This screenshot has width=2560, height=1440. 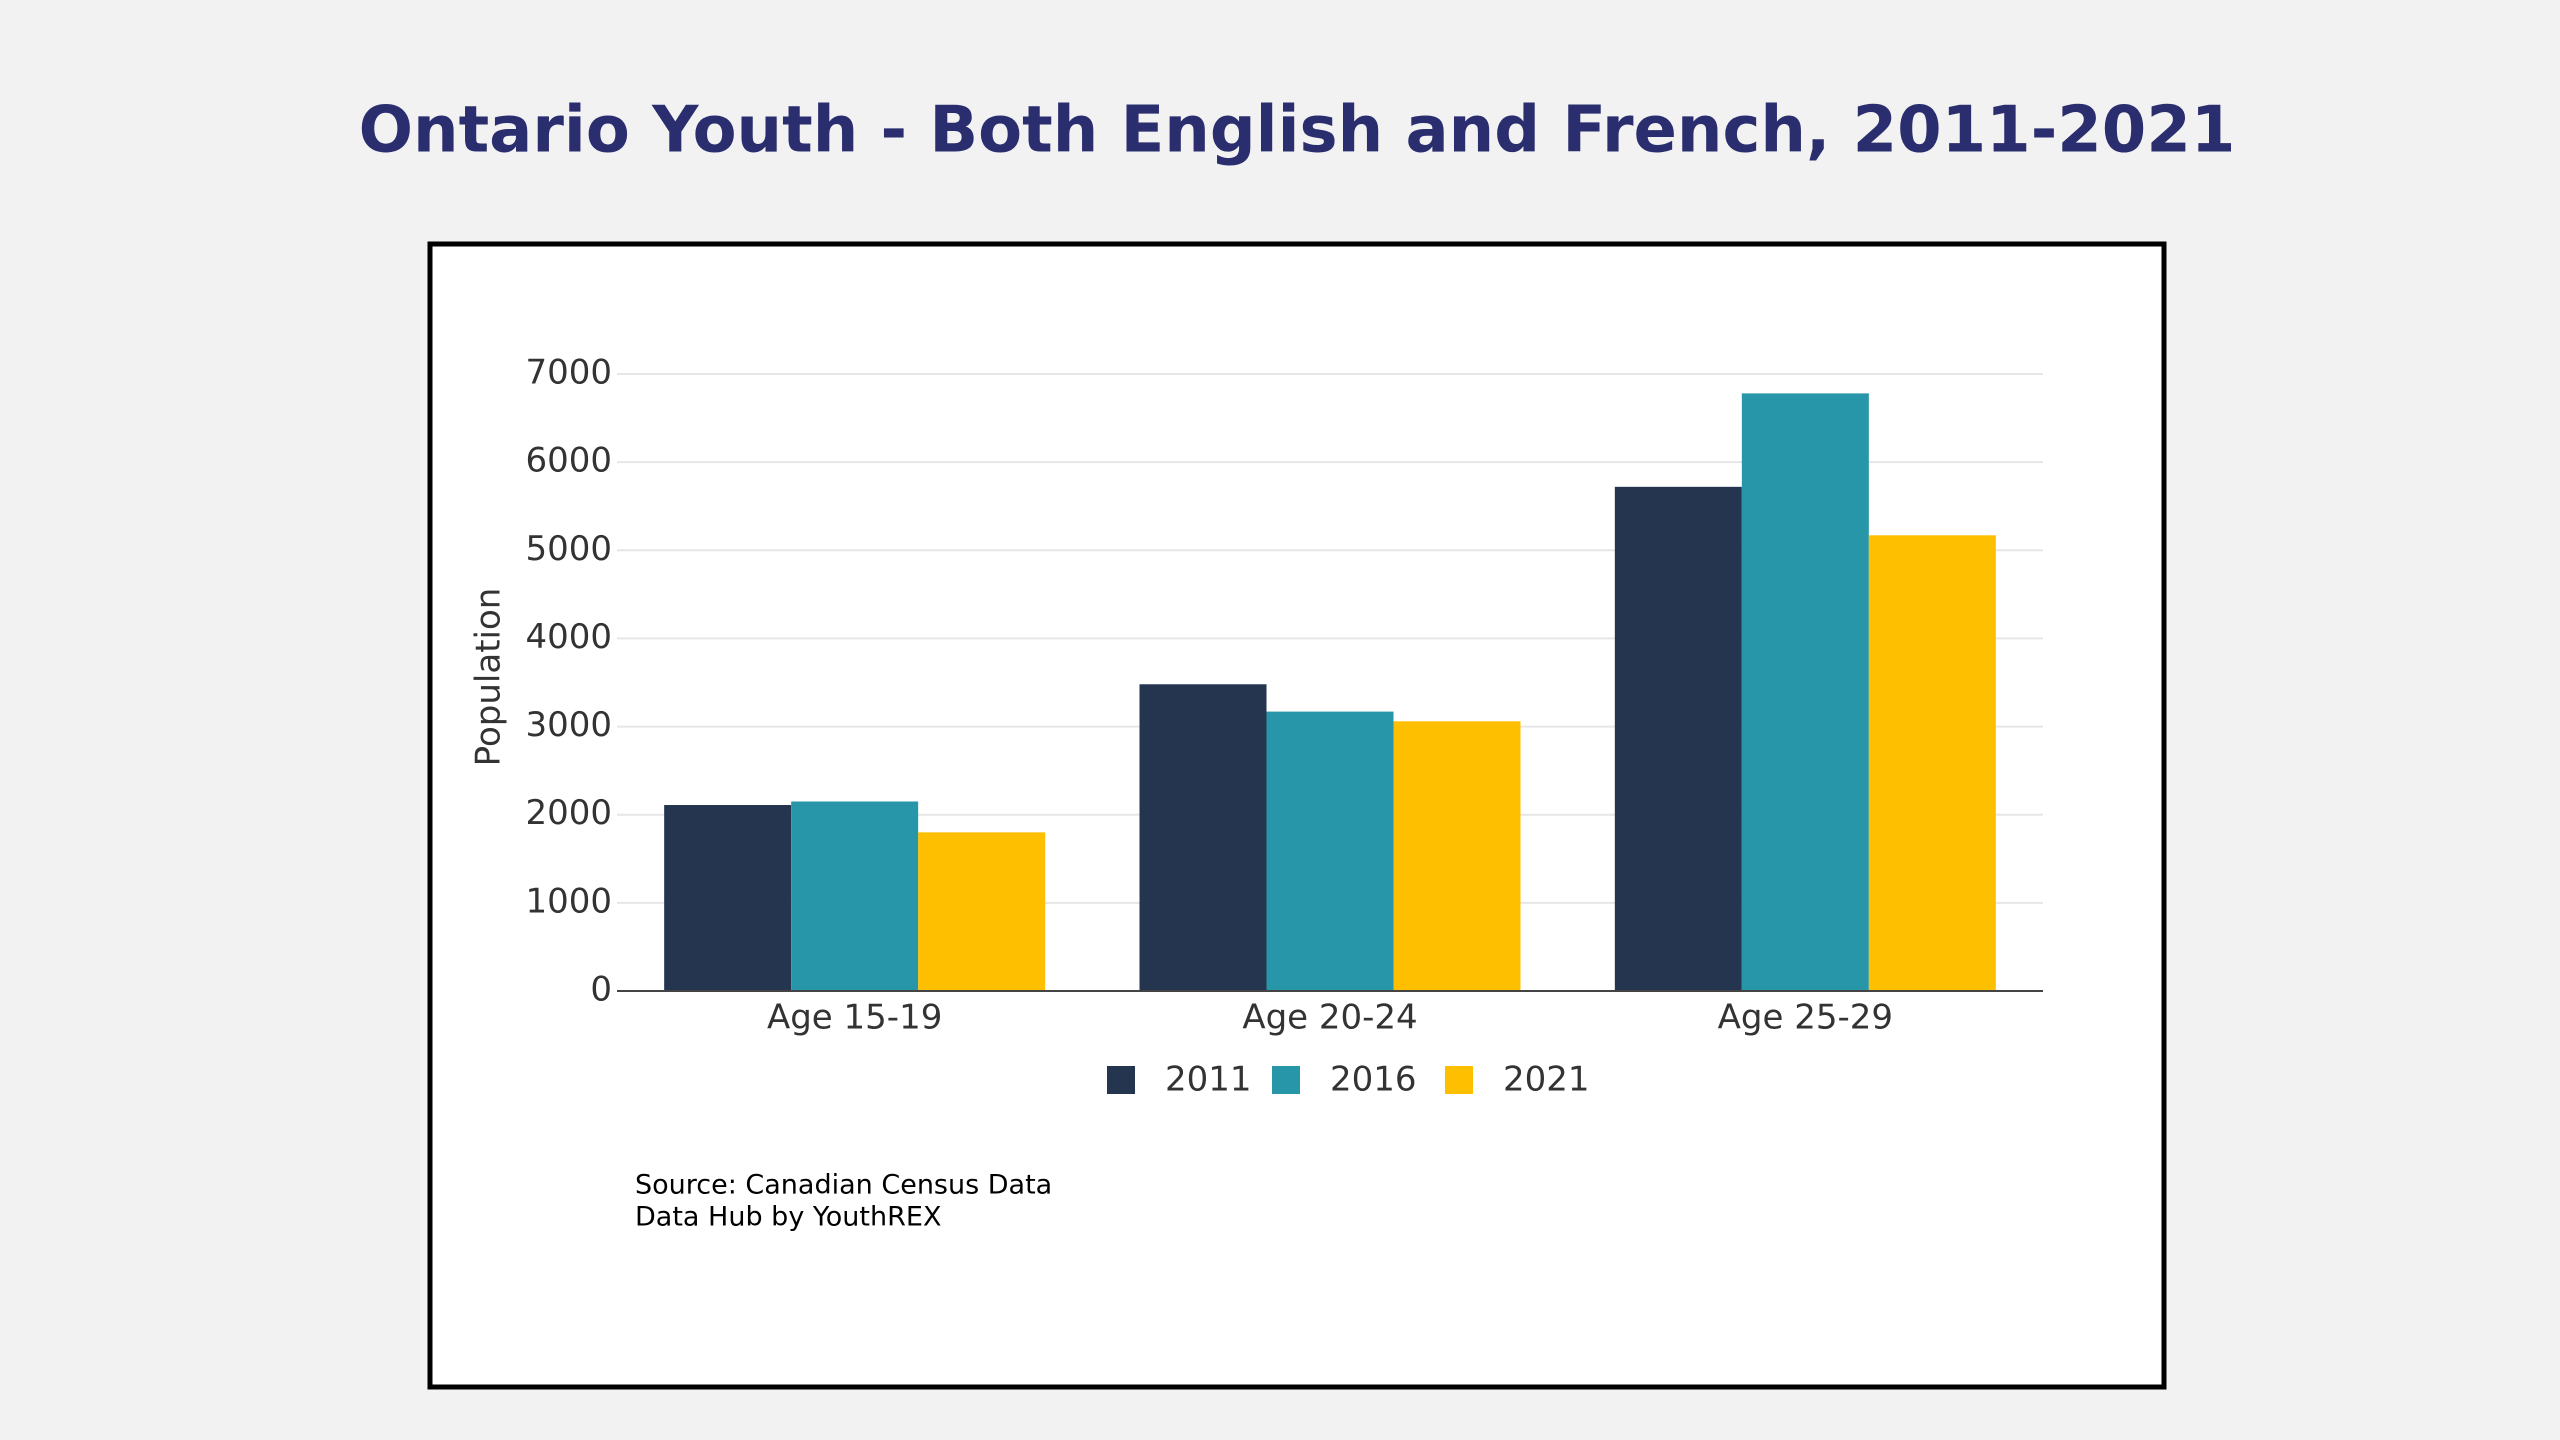 I want to click on y-tick-label: 5000, so click(x=568, y=549).